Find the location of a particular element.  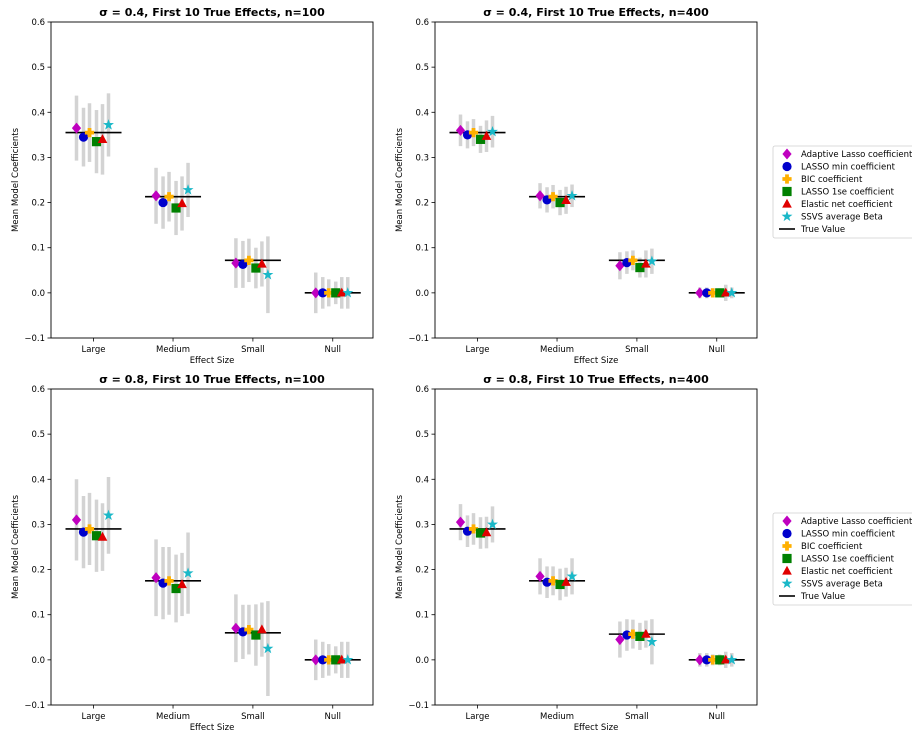

y-tick-label: 0.2 is located at coordinates (422, 571).